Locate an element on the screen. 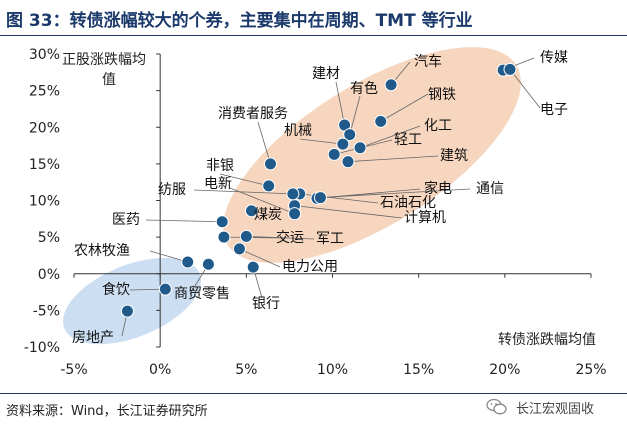 This screenshot has height=427, width=627. y-tick-label: 30% is located at coordinates (44, 55).